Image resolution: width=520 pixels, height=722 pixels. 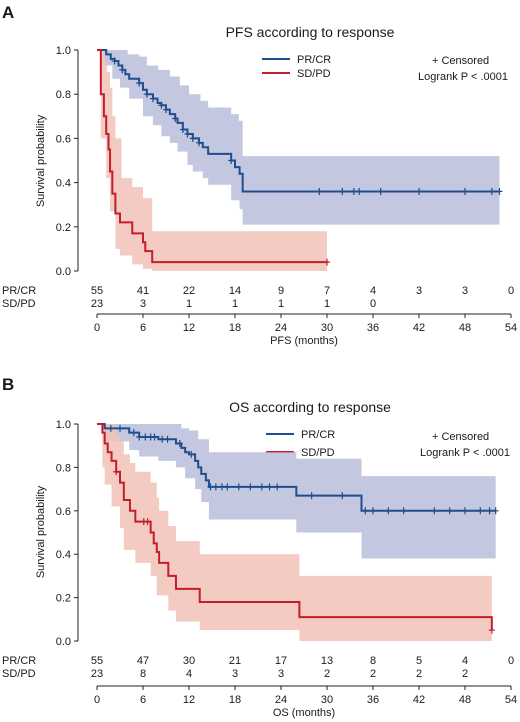 I want to click on censored-note: + Censored, so click(x=460, y=61).